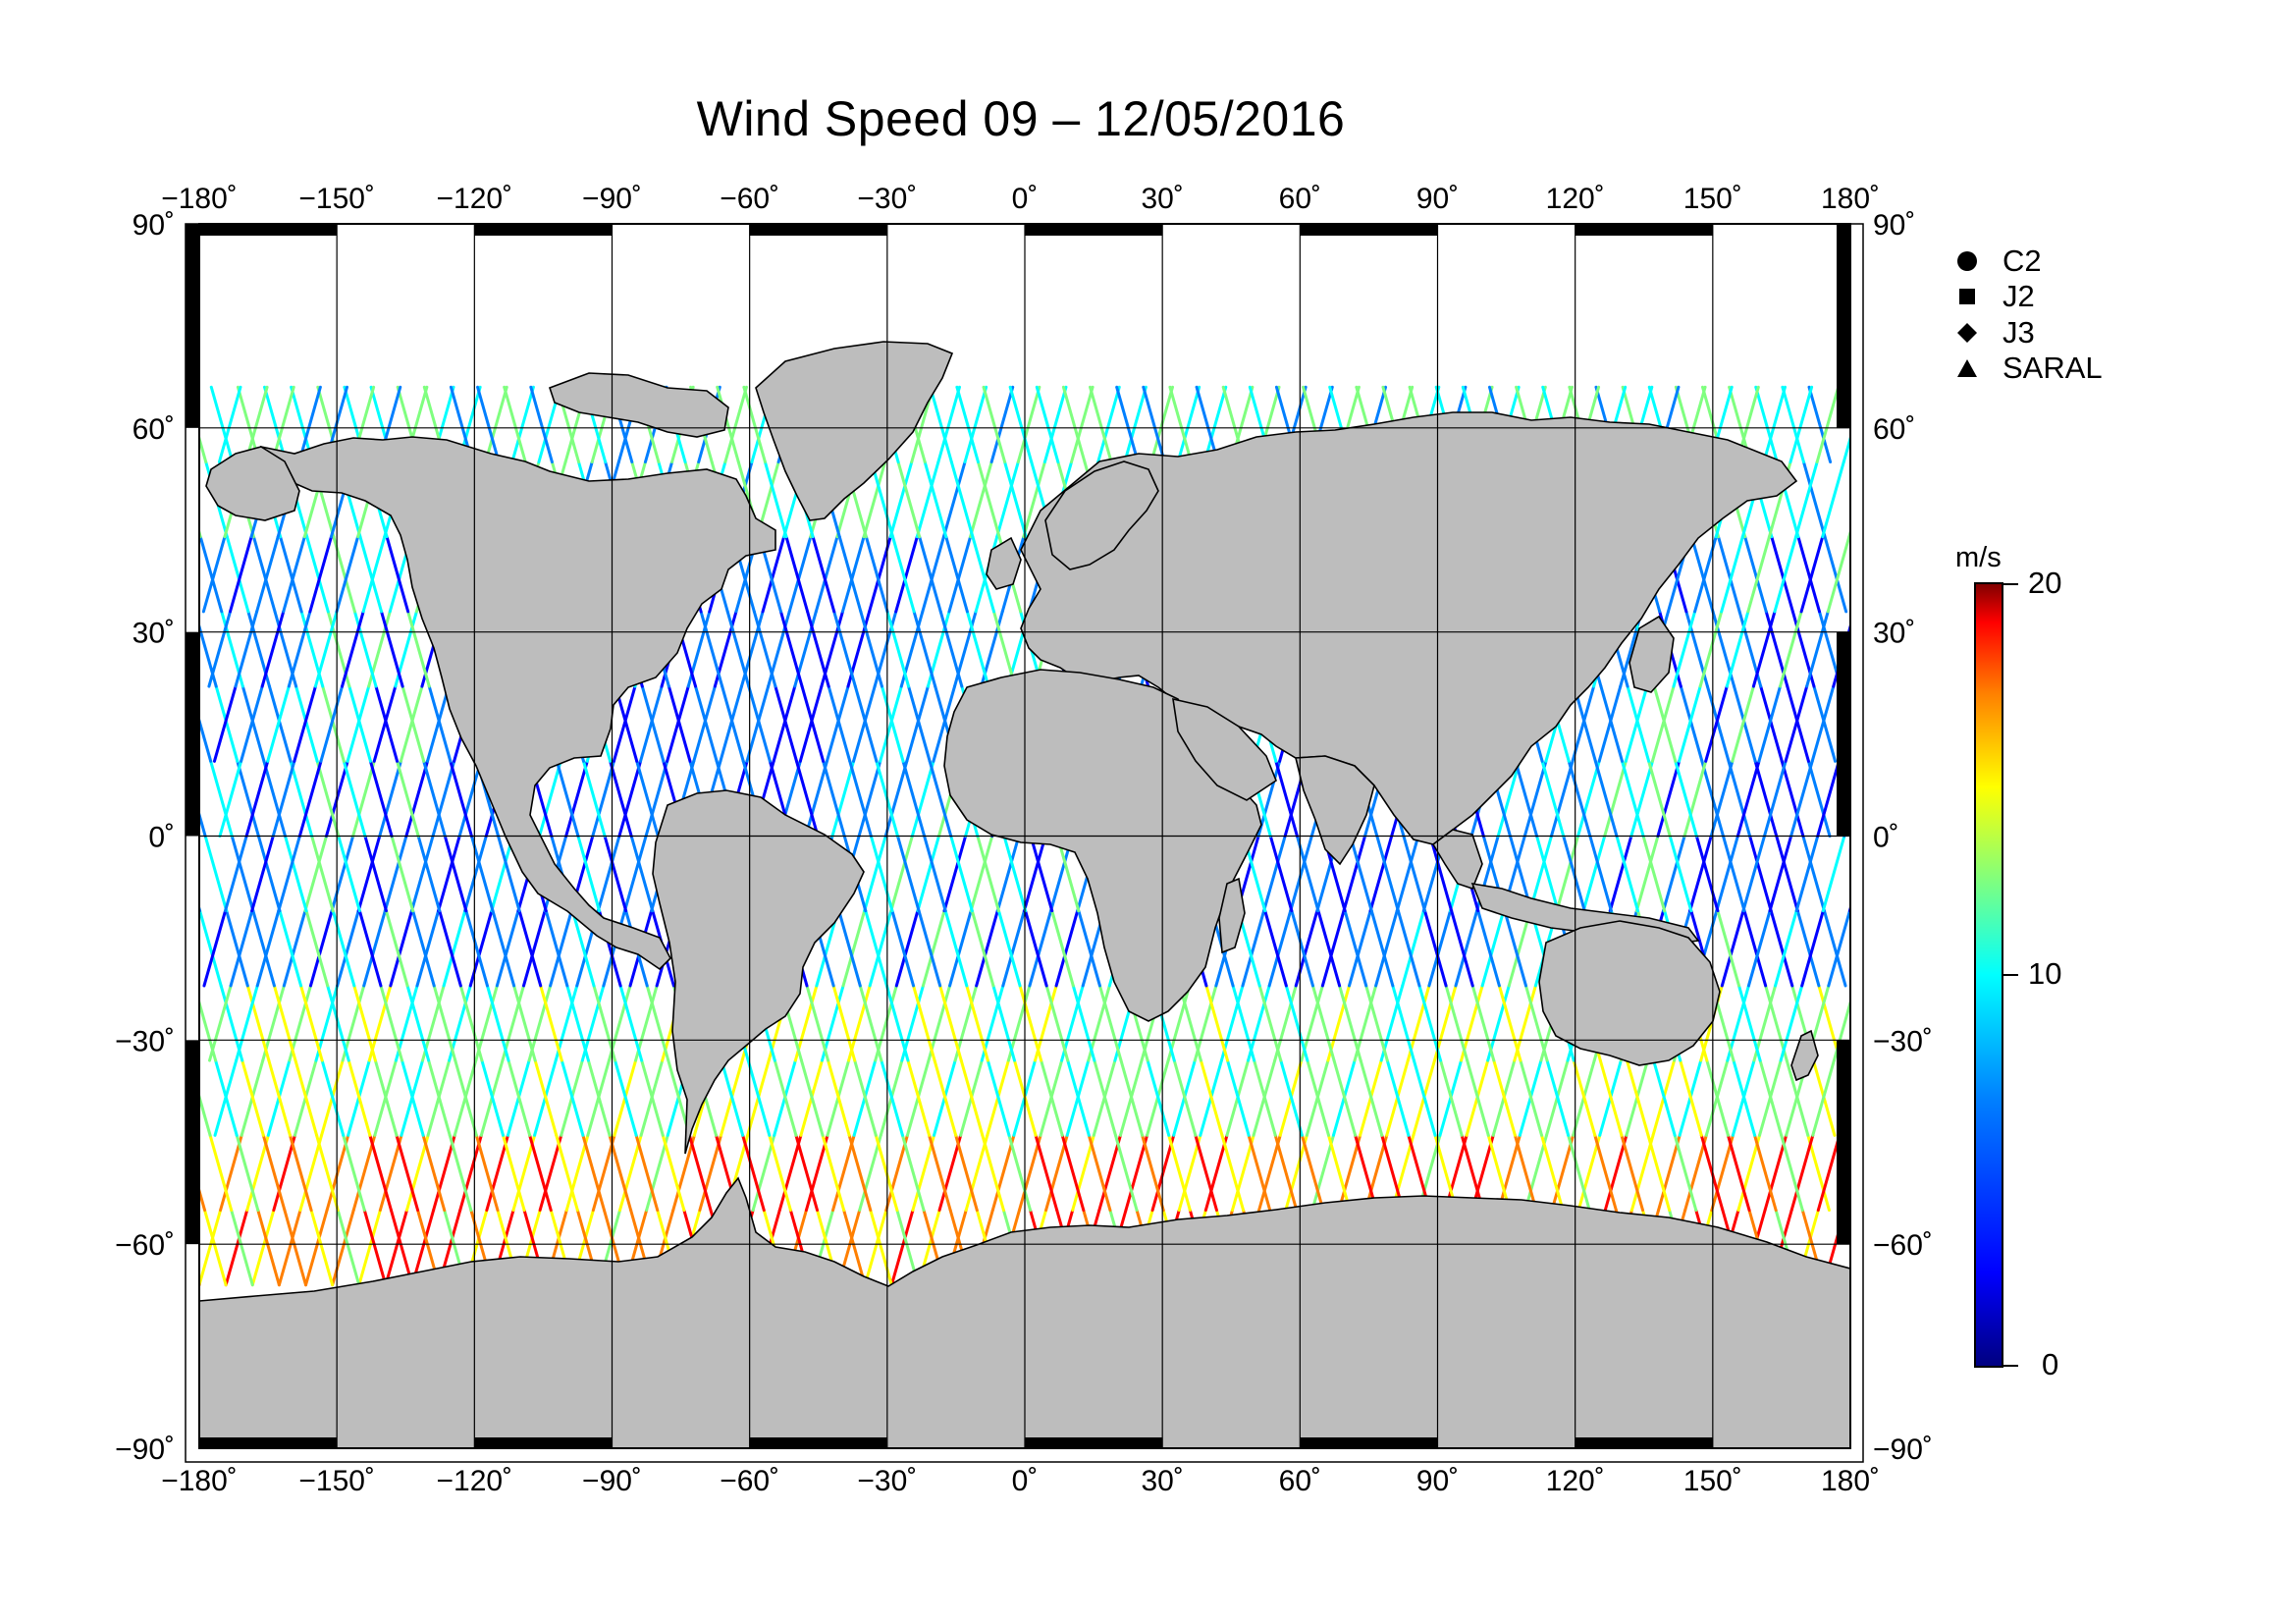 This screenshot has width=2296, height=1623. Describe the element at coordinates (1652, 654) in the screenshot. I see `land-japan` at that location.